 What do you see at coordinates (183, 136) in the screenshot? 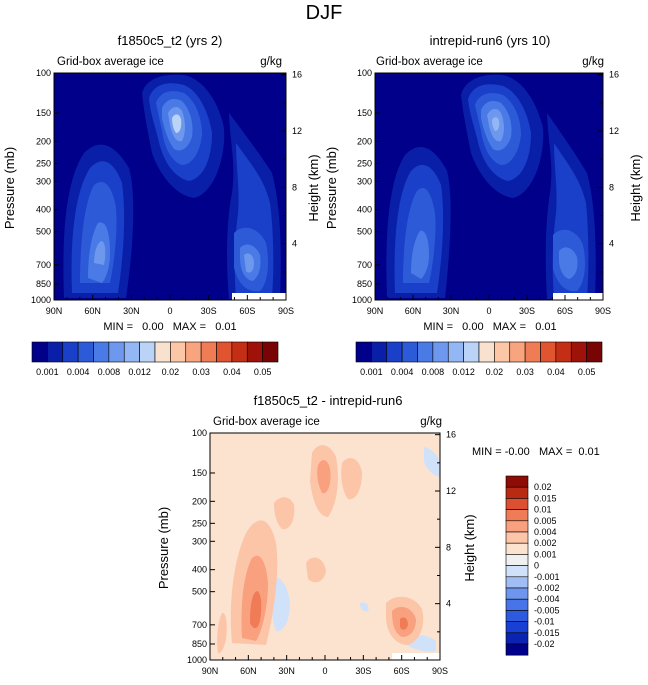
I see `ice-feature-tropics` at bounding box center [183, 136].